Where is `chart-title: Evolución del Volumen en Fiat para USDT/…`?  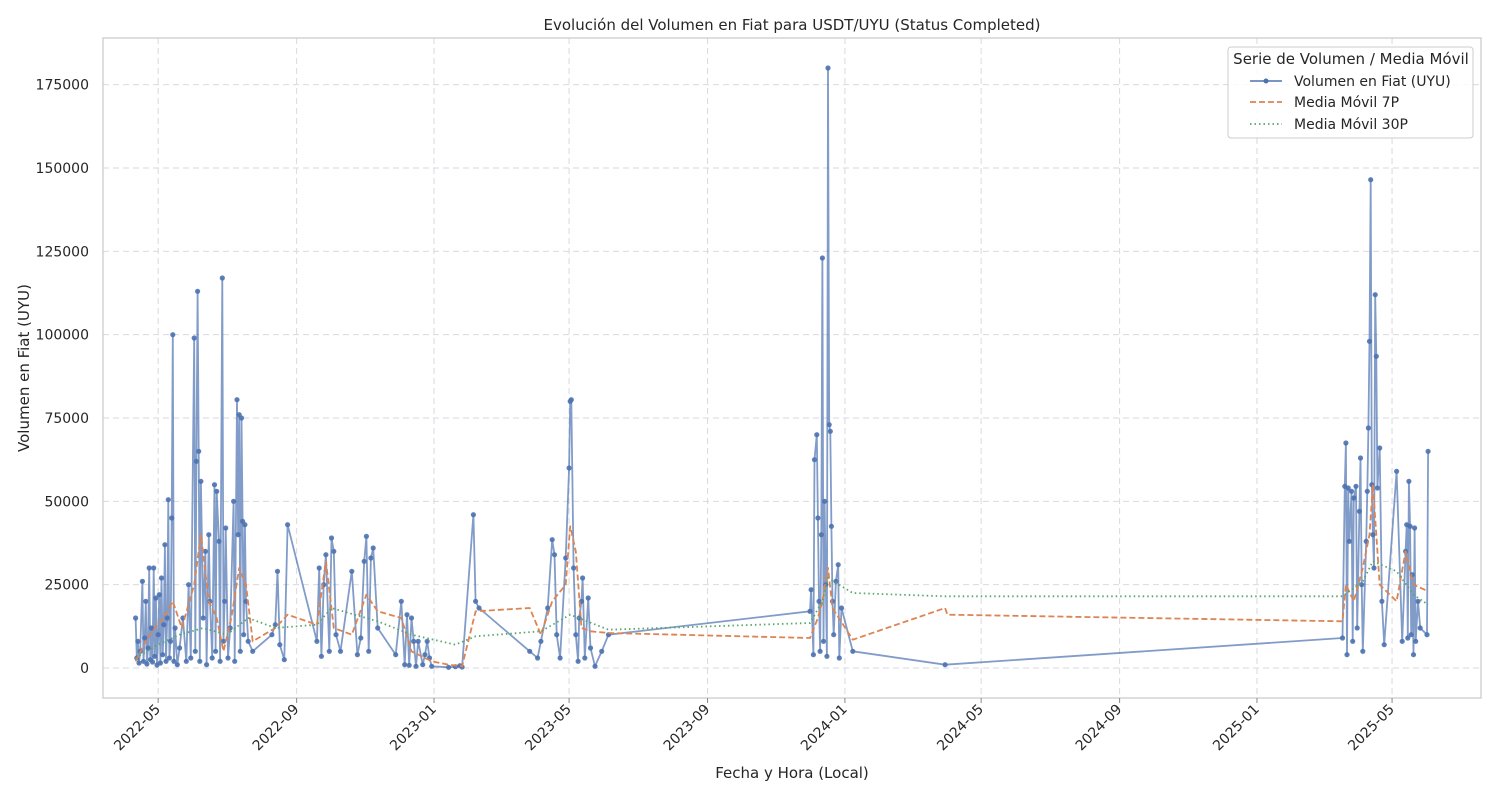 chart-title: Evolución del Volumen en Fiat para USDT/… is located at coordinates (792, 25).